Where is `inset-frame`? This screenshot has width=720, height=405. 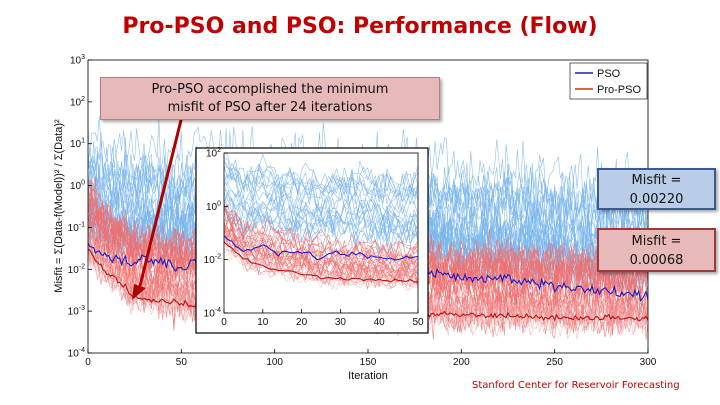 inset-frame is located at coordinates (321, 233).